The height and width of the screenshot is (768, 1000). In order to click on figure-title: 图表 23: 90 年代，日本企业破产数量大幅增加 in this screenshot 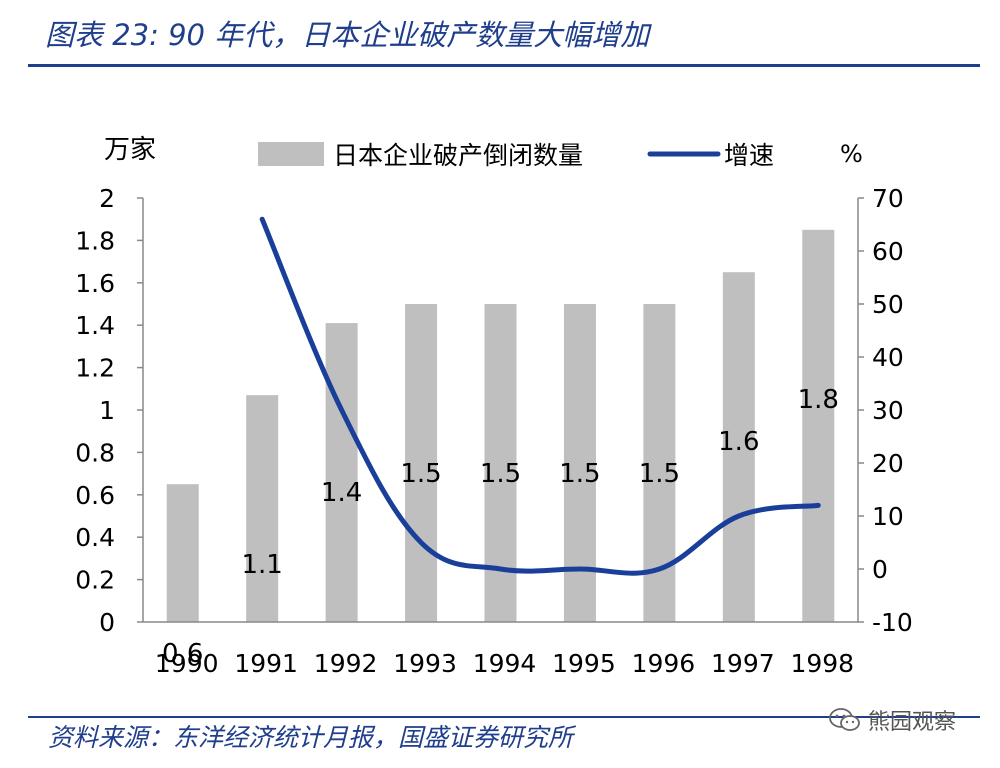, I will do `click(347, 35)`.